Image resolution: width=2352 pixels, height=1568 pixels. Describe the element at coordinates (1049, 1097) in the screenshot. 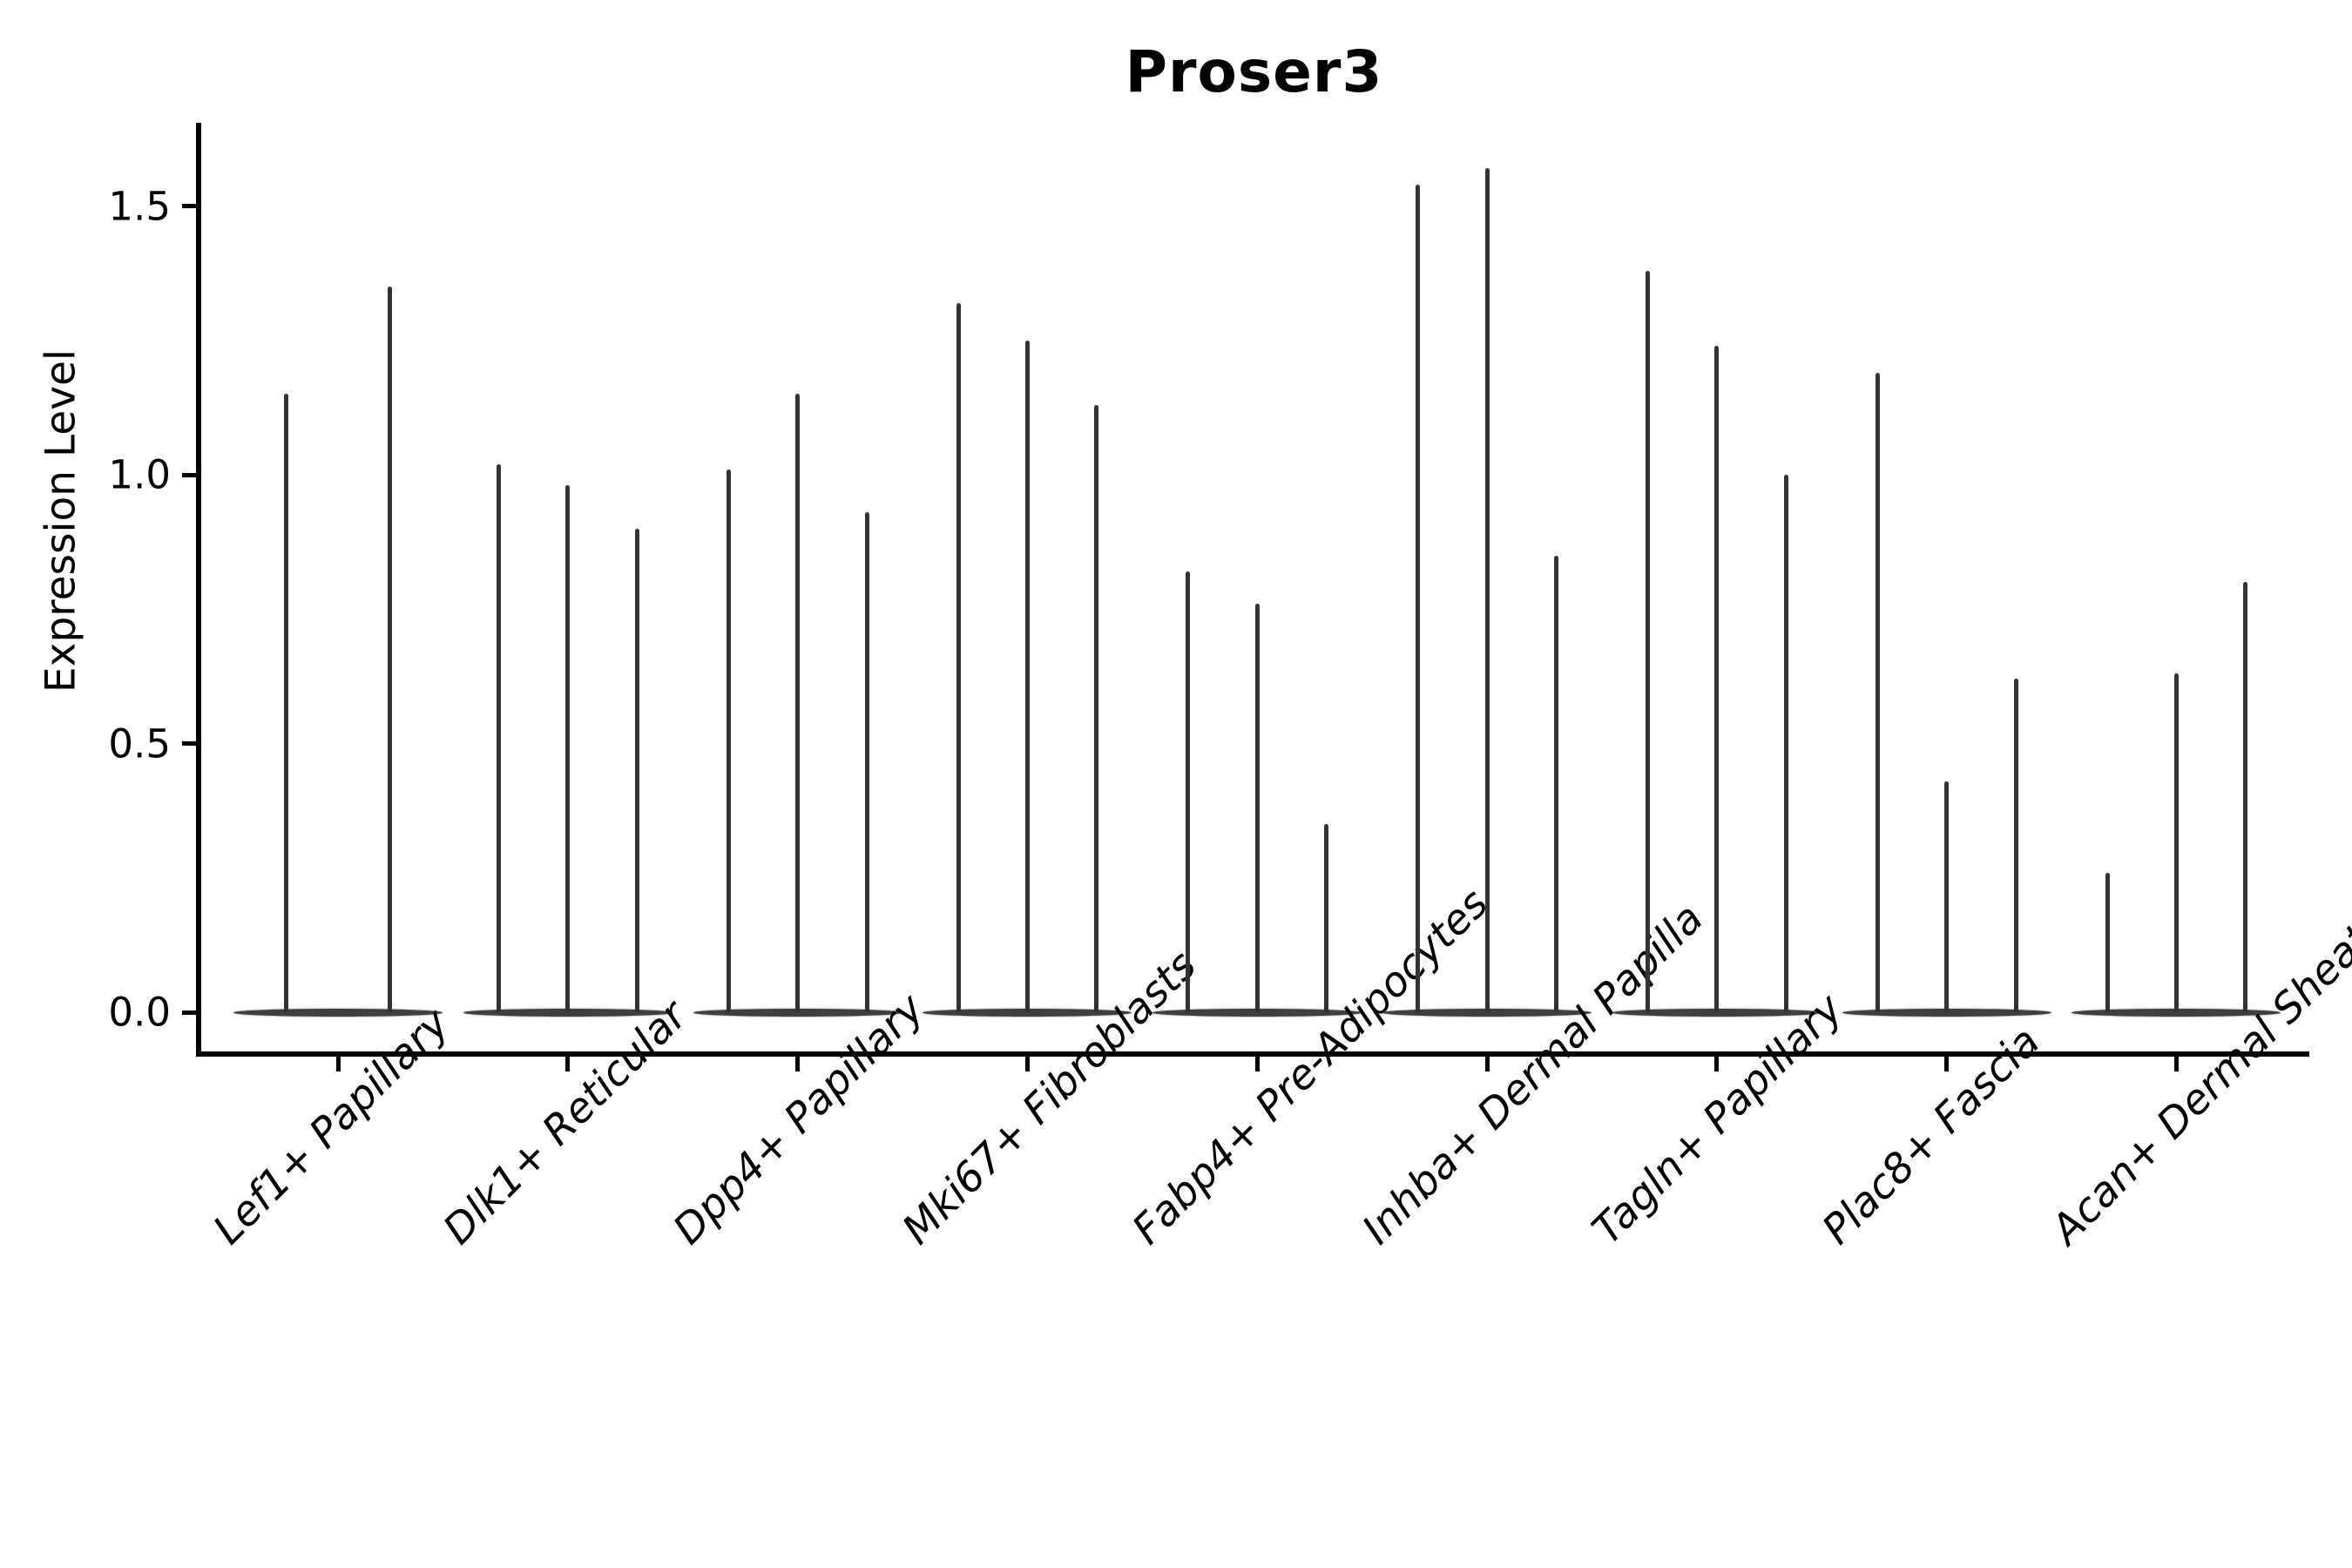

I see `x-tick-label: Mki67+ Fibroblasts` at that location.